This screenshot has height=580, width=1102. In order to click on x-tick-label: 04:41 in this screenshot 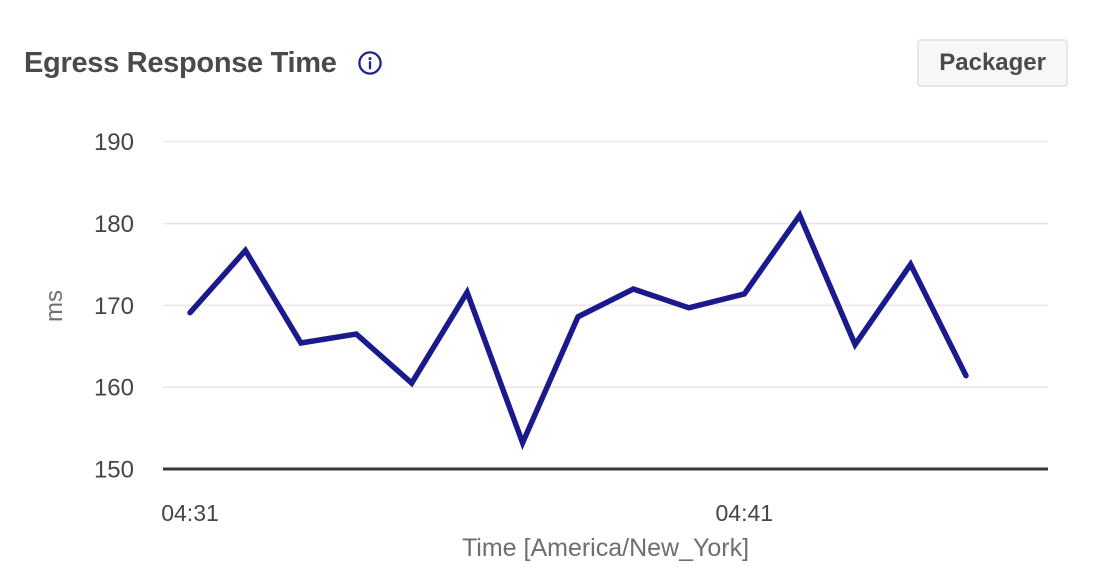, I will do `click(745, 513)`.